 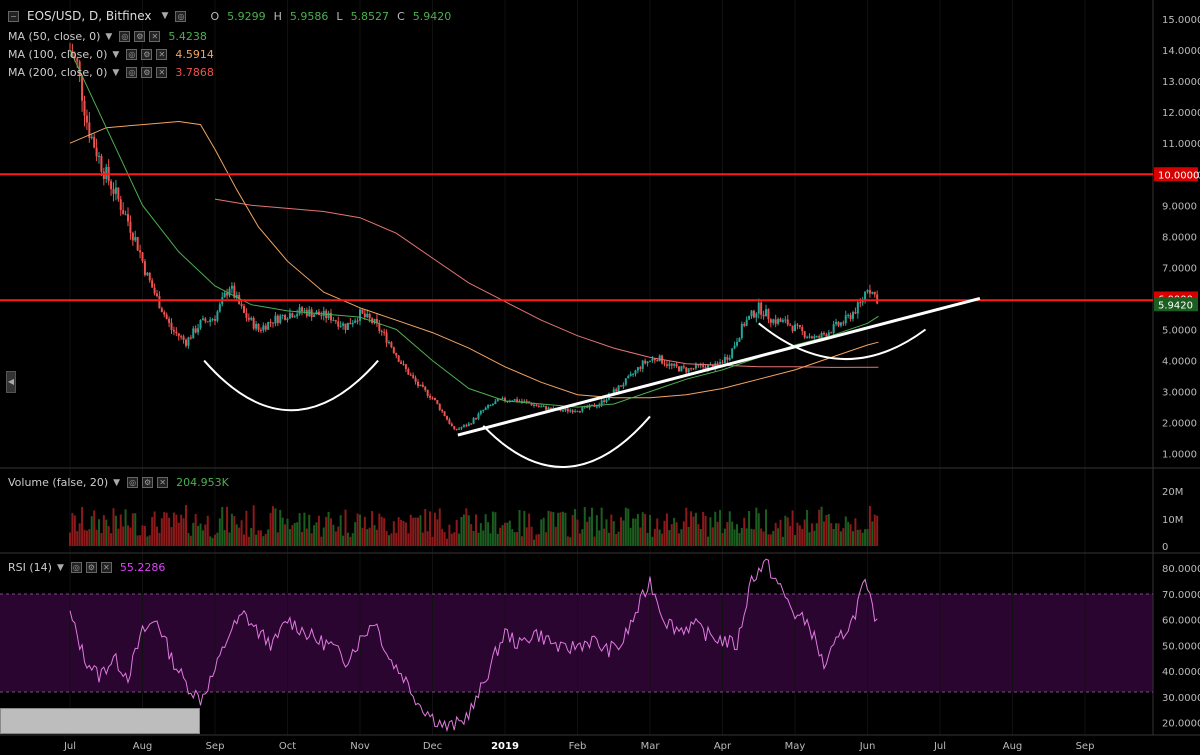 I want to click on rsi-label: RSI (14), so click(x=30, y=567).